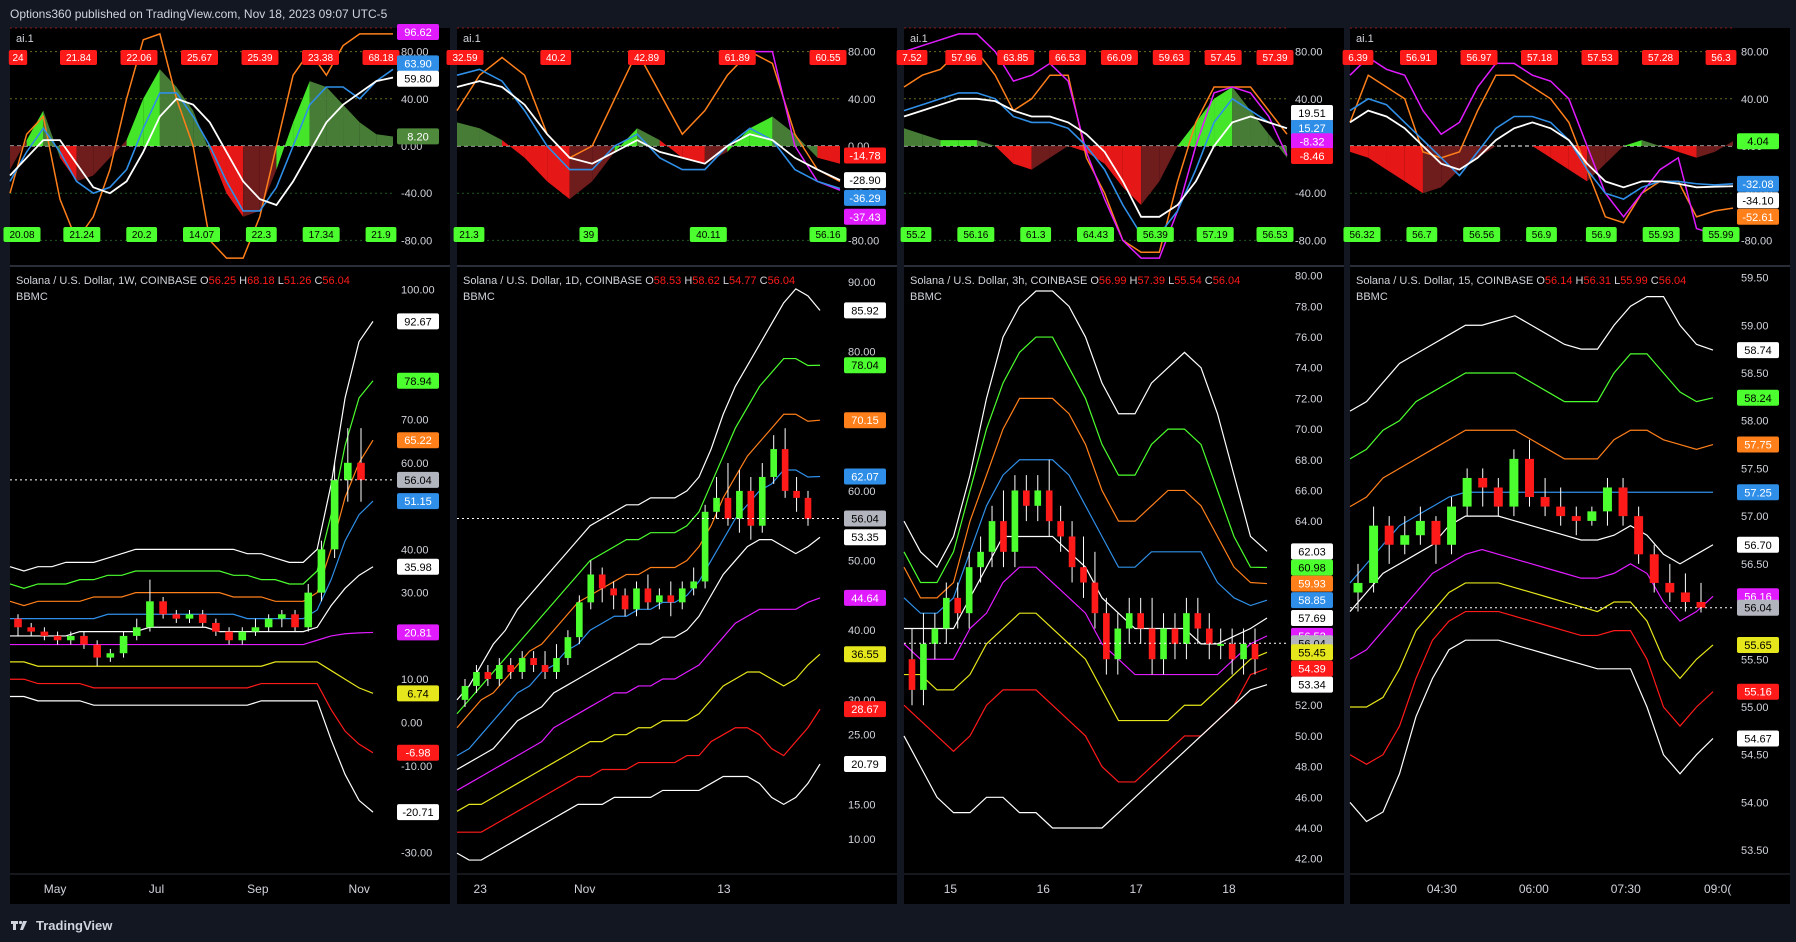  What do you see at coordinates (1309, 829) in the screenshot?
I see `price-tick: 44.00` at bounding box center [1309, 829].